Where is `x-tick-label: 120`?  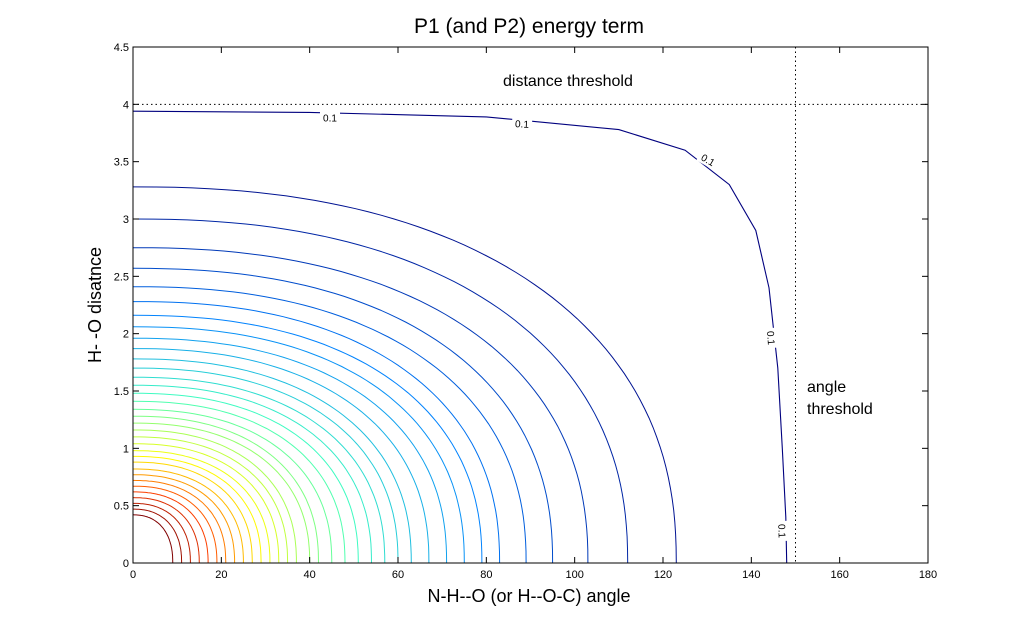
x-tick-label: 120 is located at coordinates (663, 575).